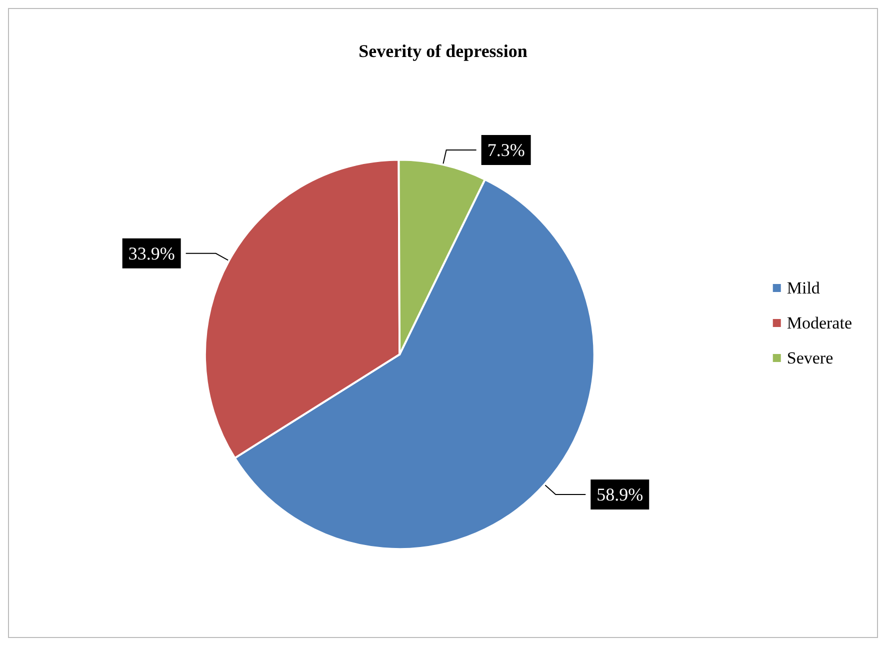 The height and width of the screenshot is (651, 888). I want to click on legend-label: Moderate, so click(819, 323).